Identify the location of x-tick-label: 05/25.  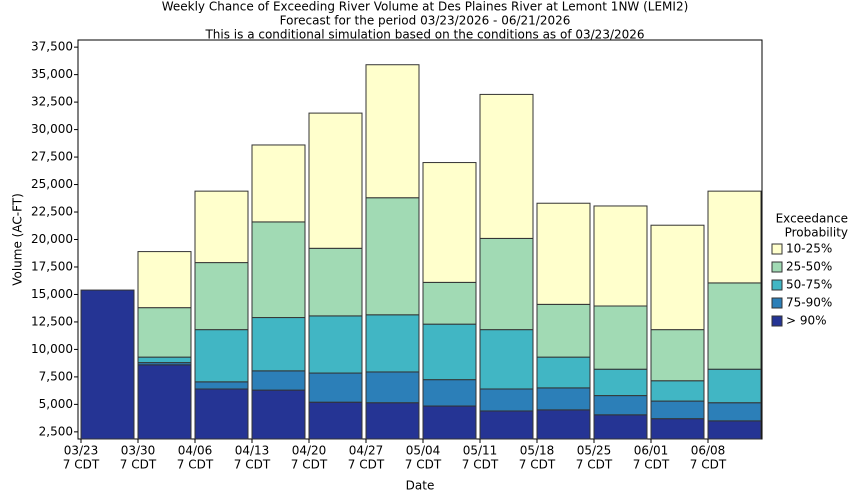
(594, 451).